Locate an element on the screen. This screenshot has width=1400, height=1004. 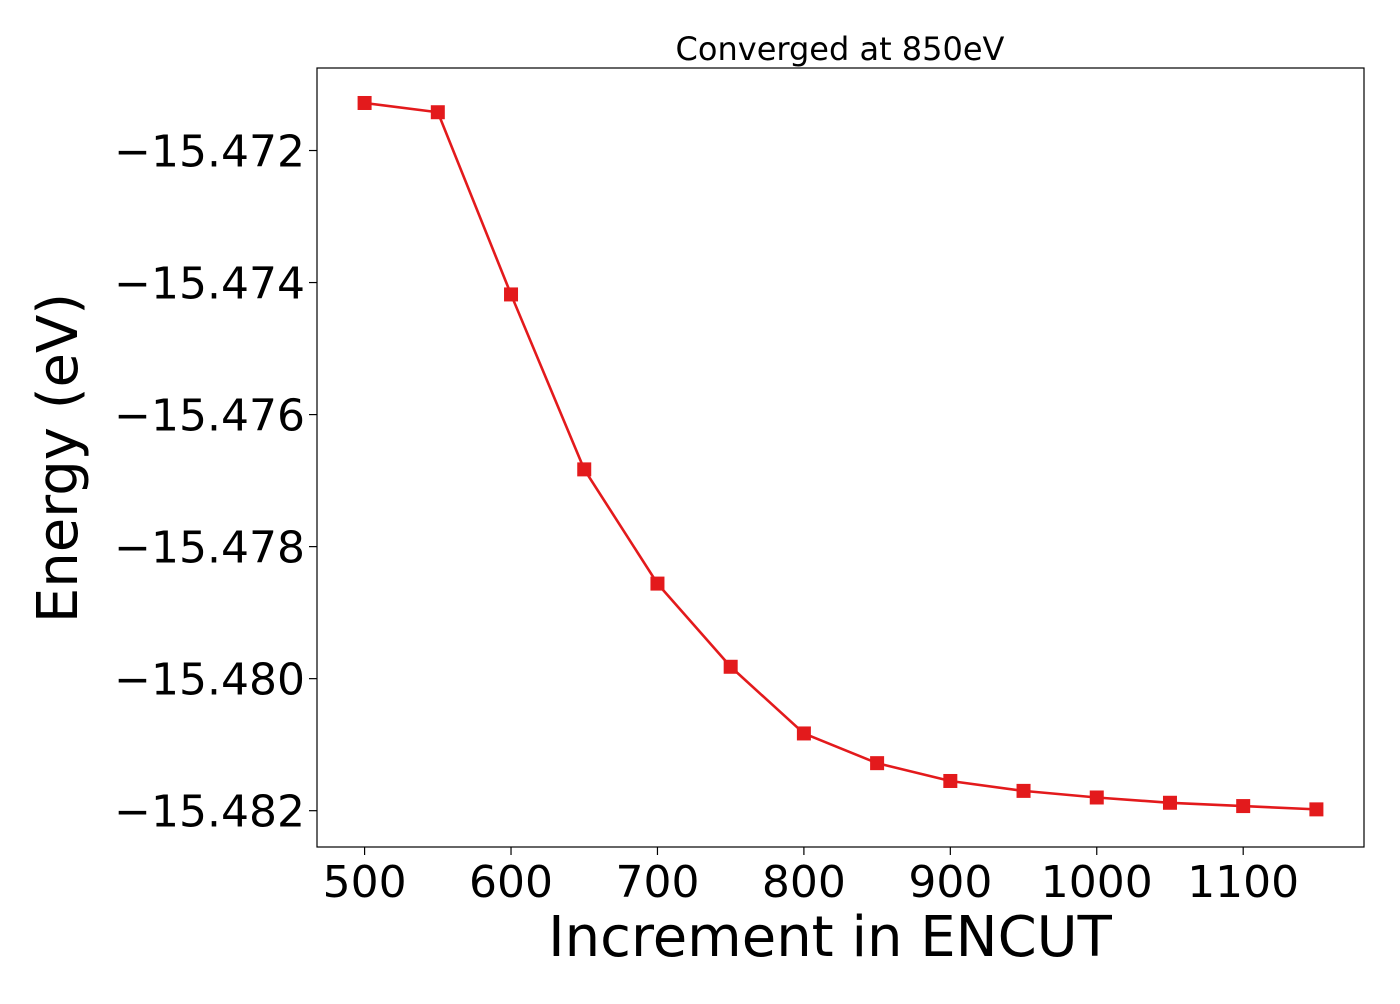
chart-title: Converged at 850eV is located at coordinates (840, 49).